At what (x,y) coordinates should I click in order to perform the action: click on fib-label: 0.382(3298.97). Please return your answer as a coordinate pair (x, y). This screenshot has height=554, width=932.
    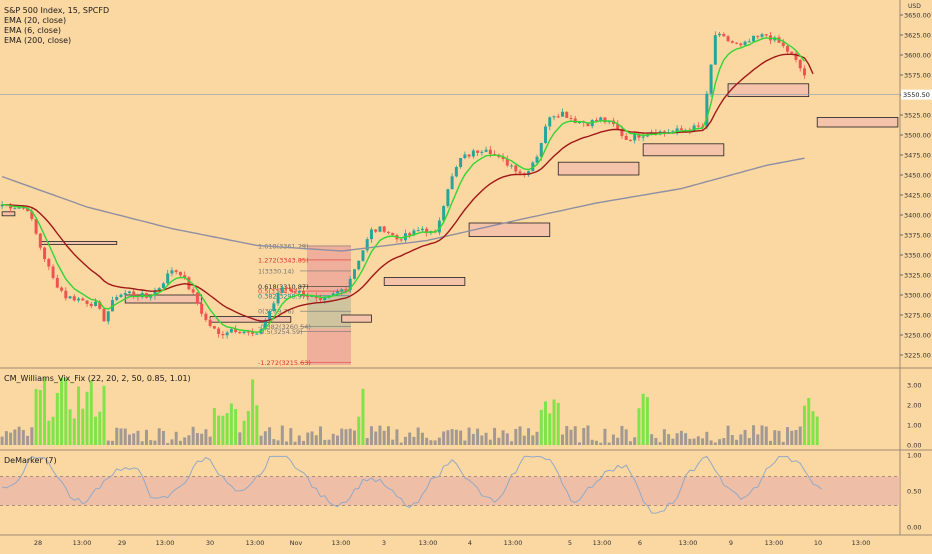
    Looking at the image, I should click on (283, 296).